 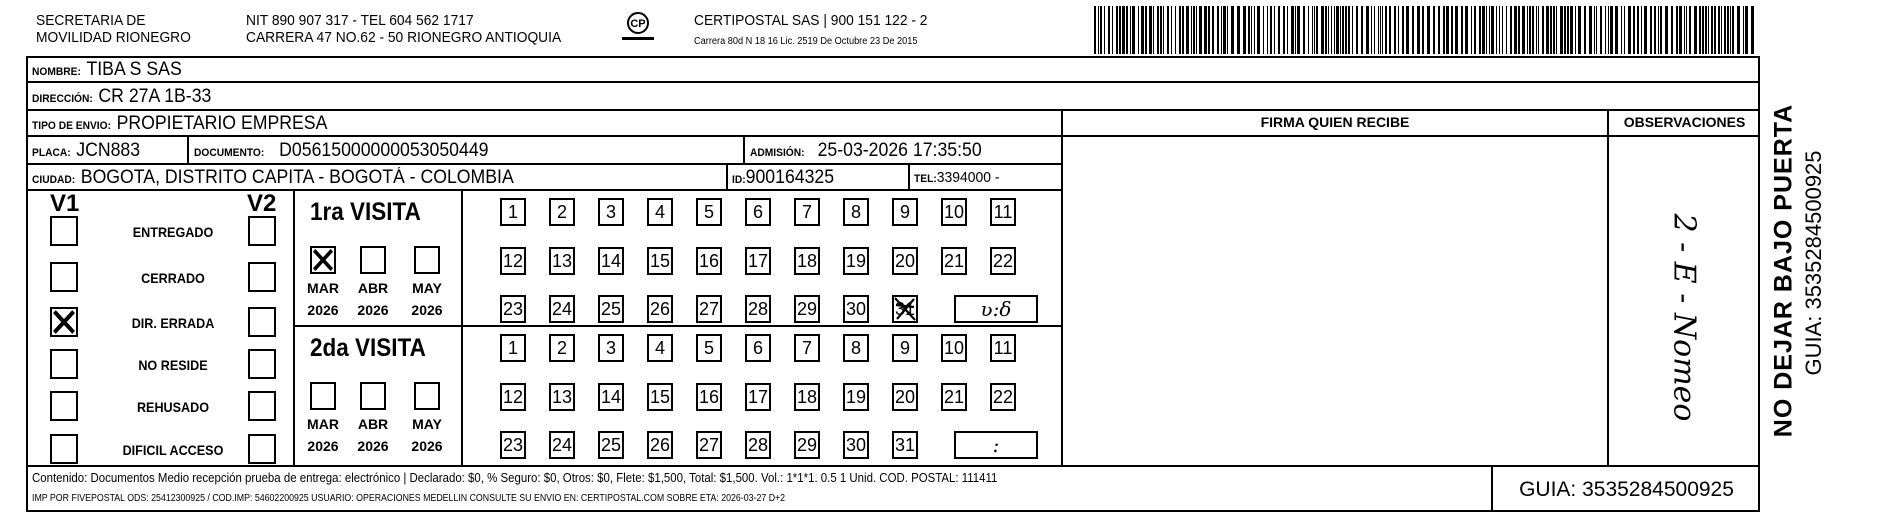 I want to click on time-box: ʋ:δ, so click(x=996, y=309).